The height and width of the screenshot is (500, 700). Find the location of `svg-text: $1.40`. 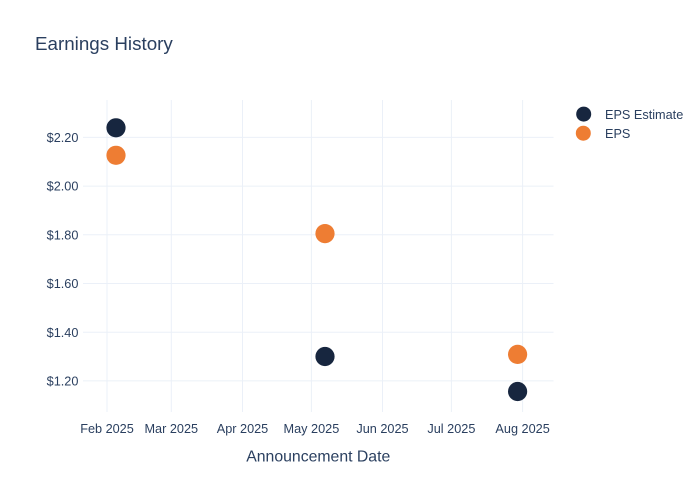

svg-text: $1.40 is located at coordinates (63, 333).